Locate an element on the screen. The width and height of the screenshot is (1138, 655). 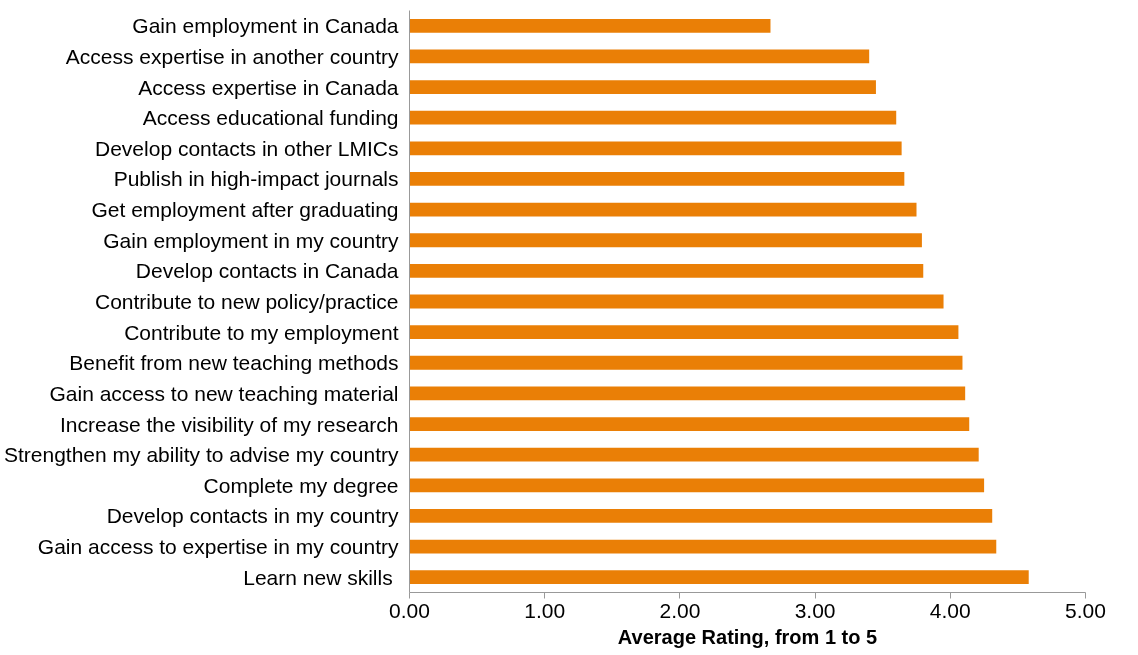
y-tick-label: Develop contacts in my country is located at coordinates (252, 516).